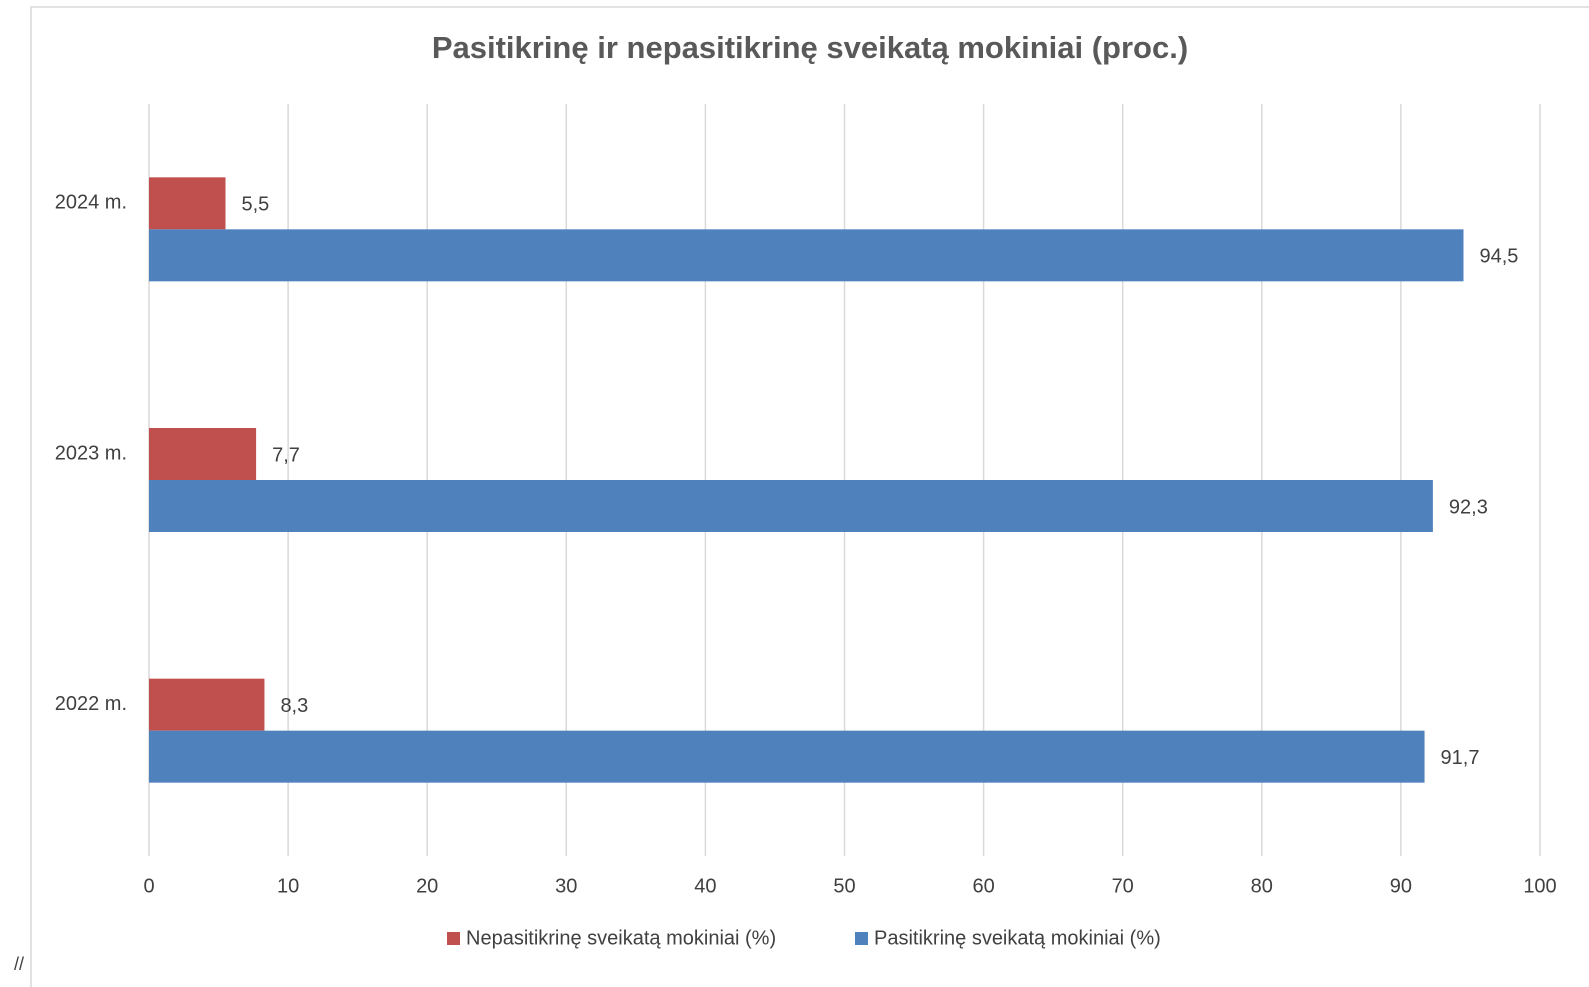  What do you see at coordinates (1401, 886) in the screenshot?
I see `x-tick-label: 90` at bounding box center [1401, 886].